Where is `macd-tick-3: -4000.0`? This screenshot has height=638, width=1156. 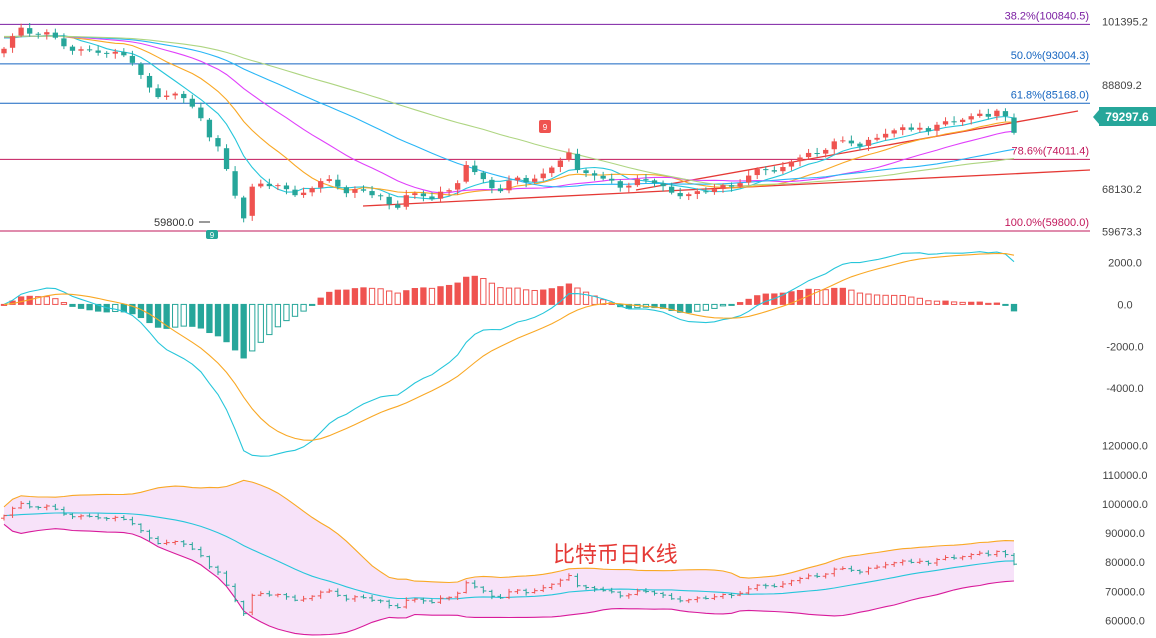 macd-tick-3: -4000.0 is located at coordinates (1124, 389).